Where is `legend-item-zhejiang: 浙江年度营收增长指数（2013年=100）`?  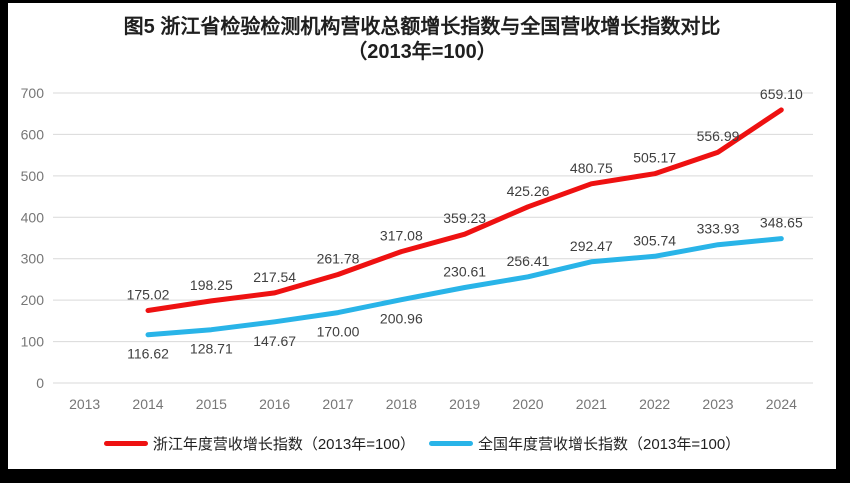
legend-item-zhejiang: 浙江年度营收增长指数（2013年=100） is located at coordinates (259, 443).